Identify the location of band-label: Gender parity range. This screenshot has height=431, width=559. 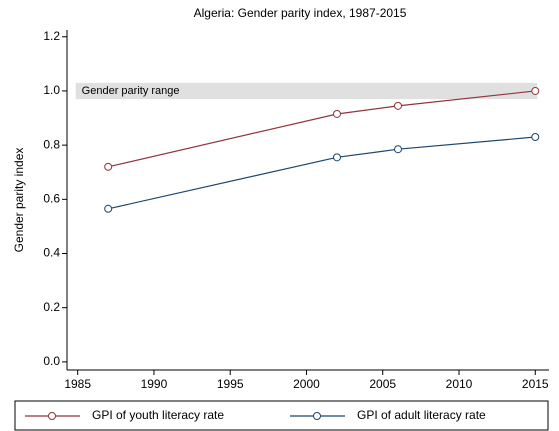
(131, 91).